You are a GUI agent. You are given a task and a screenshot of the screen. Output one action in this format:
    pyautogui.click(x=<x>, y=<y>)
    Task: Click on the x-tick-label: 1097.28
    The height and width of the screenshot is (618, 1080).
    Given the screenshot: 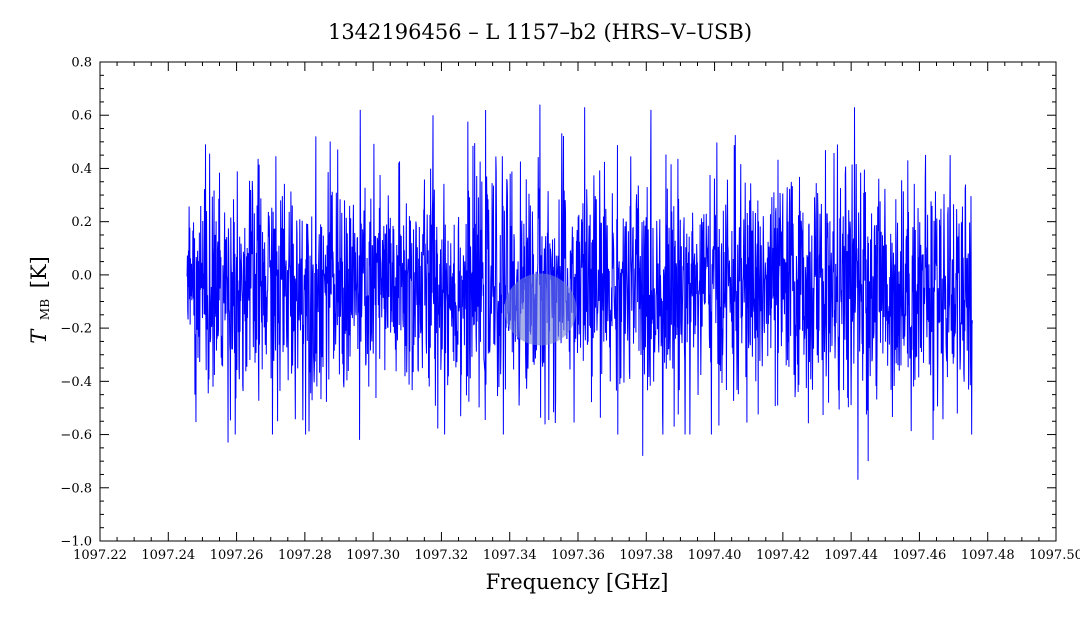 What is the action you would take?
    pyautogui.click(x=305, y=555)
    